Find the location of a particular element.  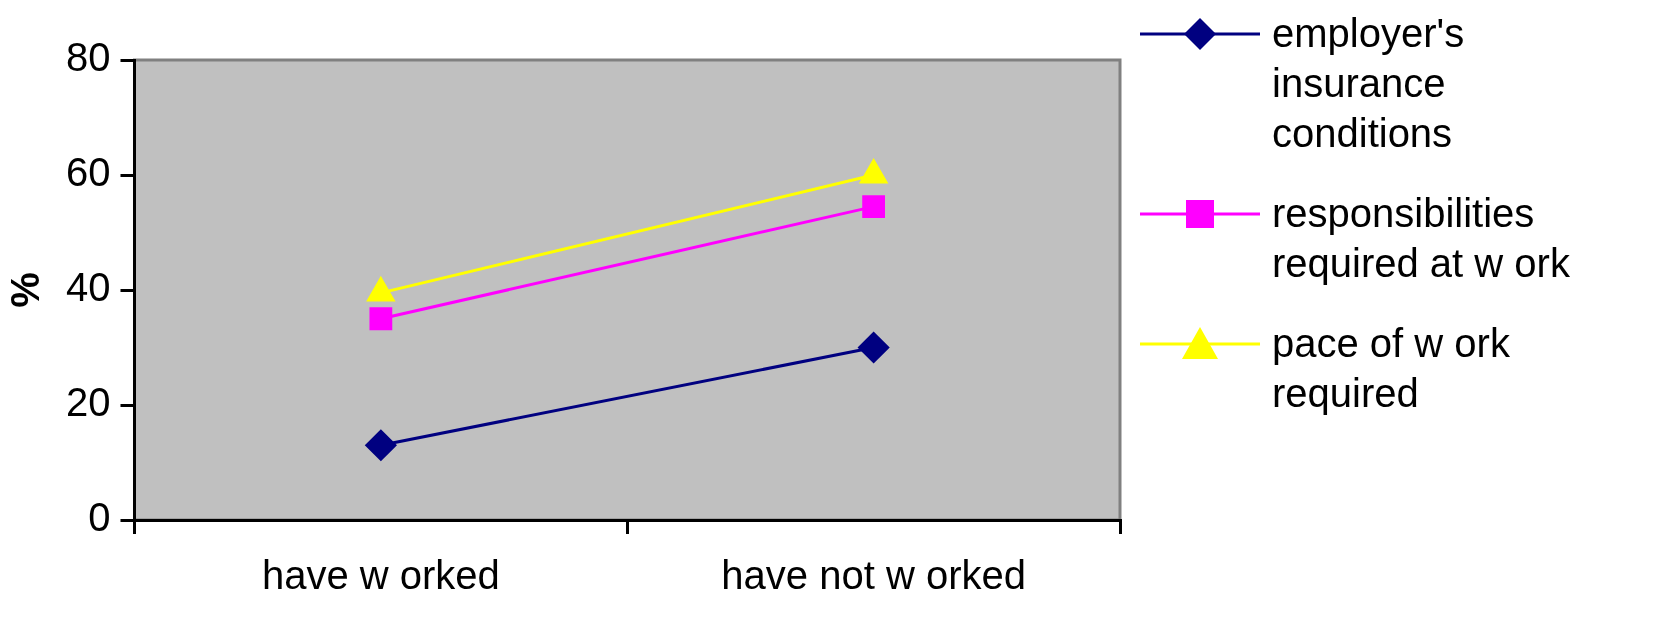

y-tick-label: 20 is located at coordinates (88, 402).